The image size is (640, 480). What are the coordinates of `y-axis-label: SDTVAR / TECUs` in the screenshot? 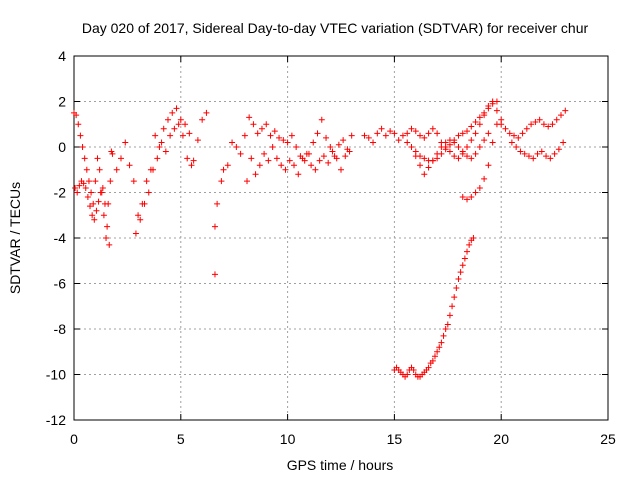 It's located at (15, 238).